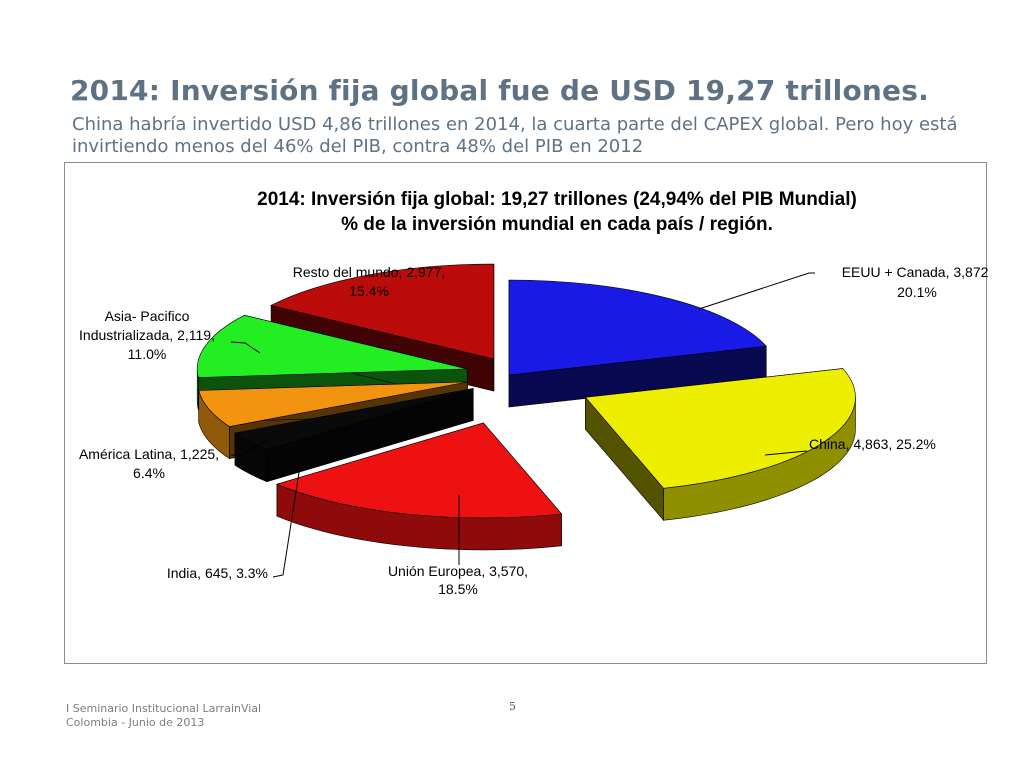 Image resolution: width=1024 pixels, height=768 pixels. Describe the element at coordinates (720, 428) in the screenshot. I see `slice-top-china` at that location.